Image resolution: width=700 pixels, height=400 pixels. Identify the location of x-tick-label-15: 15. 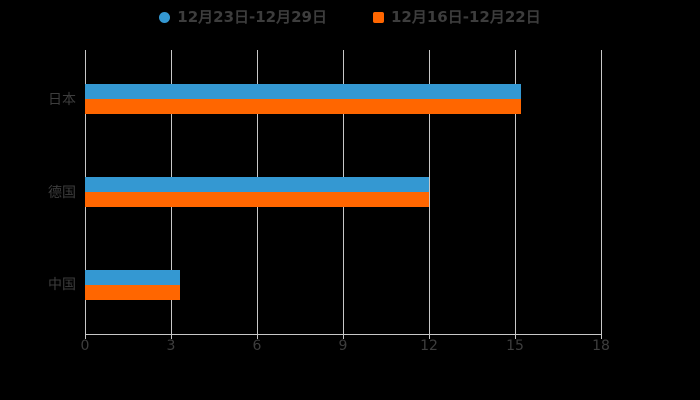
(515, 346).